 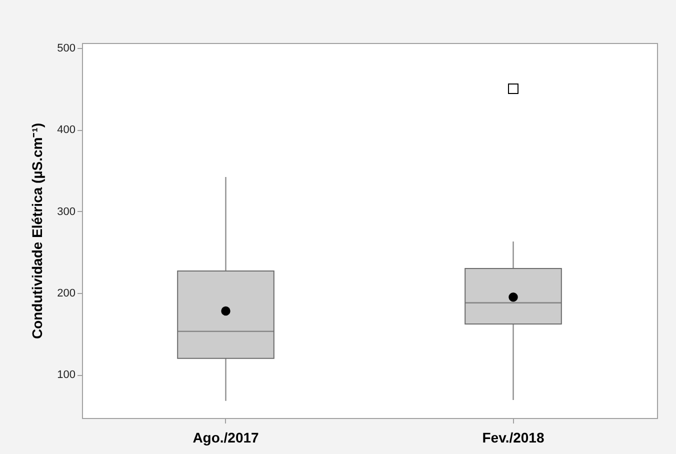 I want to click on x-tick-label: Ago./2017, so click(x=226, y=438).